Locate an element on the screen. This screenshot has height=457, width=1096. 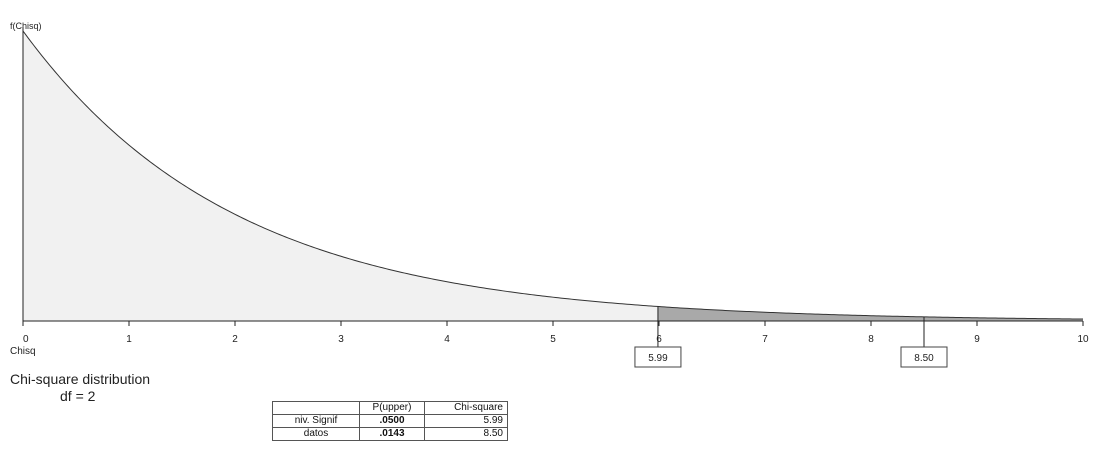
df-label: df = 2 is located at coordinates (78, 396).